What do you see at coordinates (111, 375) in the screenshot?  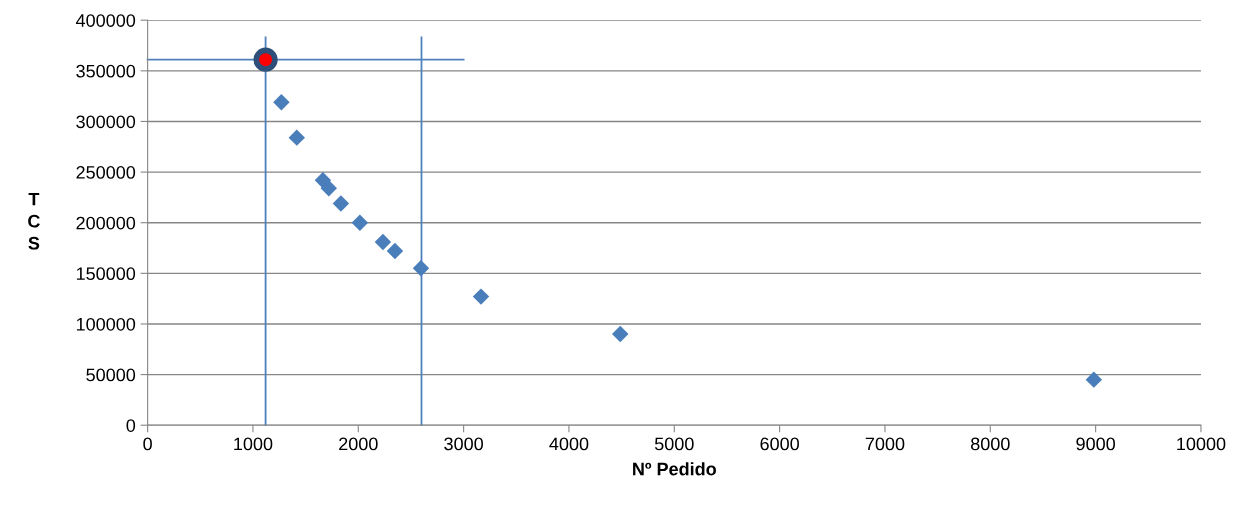 I see `y-tick-label: 50000` at bounding box center [111, 375].